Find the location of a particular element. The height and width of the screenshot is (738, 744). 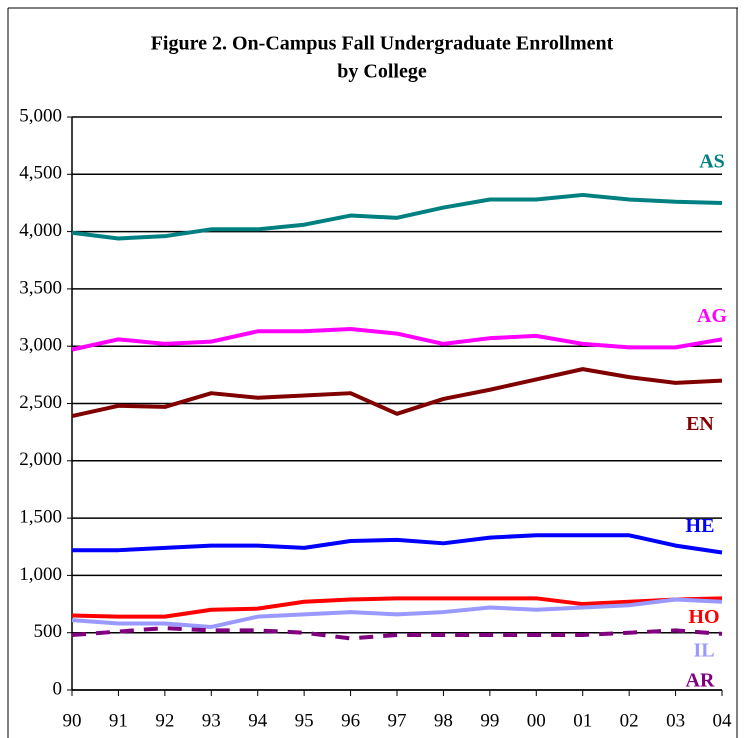

series-label: EN is located at coordinates (700, 424).